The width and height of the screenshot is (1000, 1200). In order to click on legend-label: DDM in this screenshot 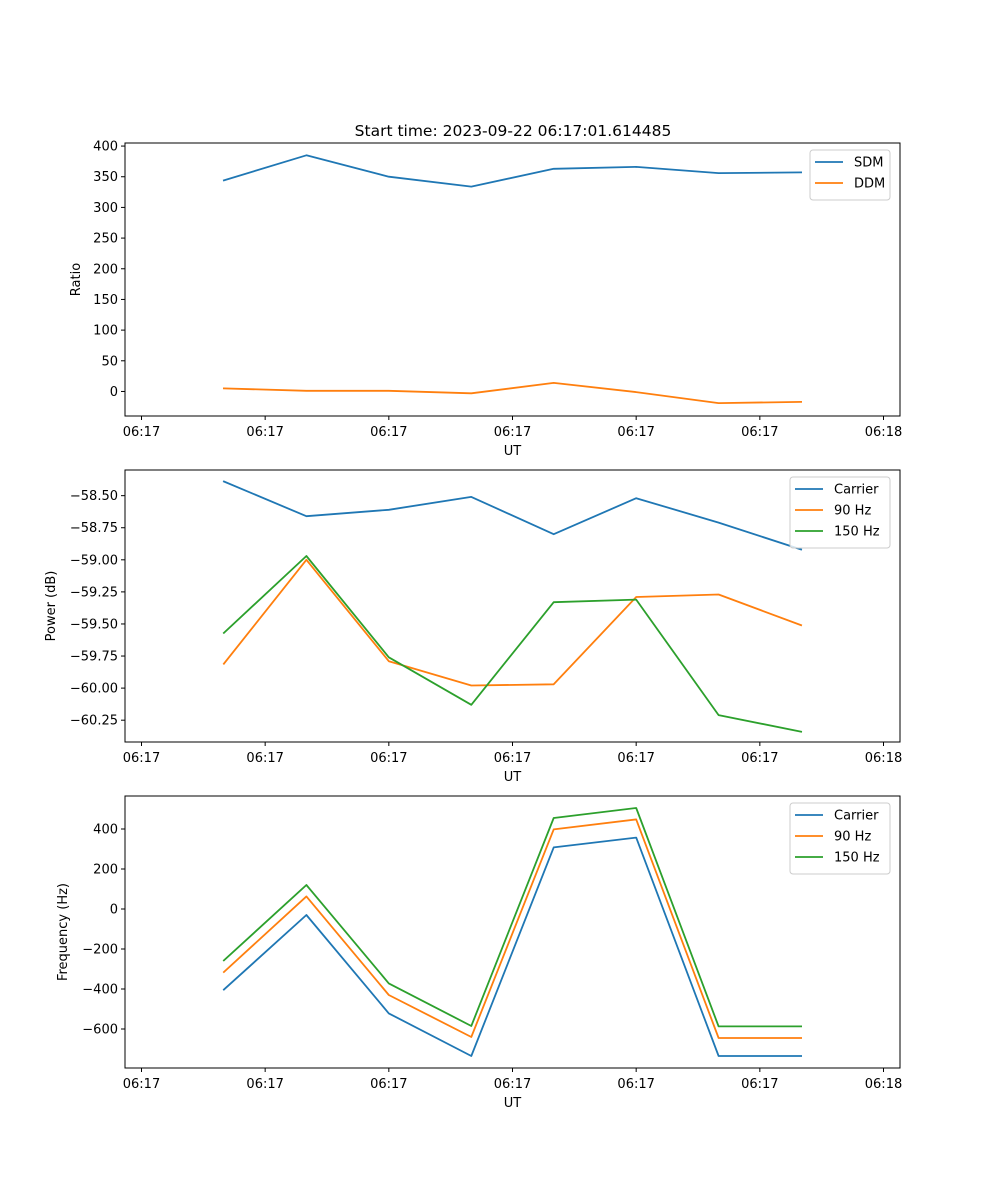, I will do `click(869, 184)`.